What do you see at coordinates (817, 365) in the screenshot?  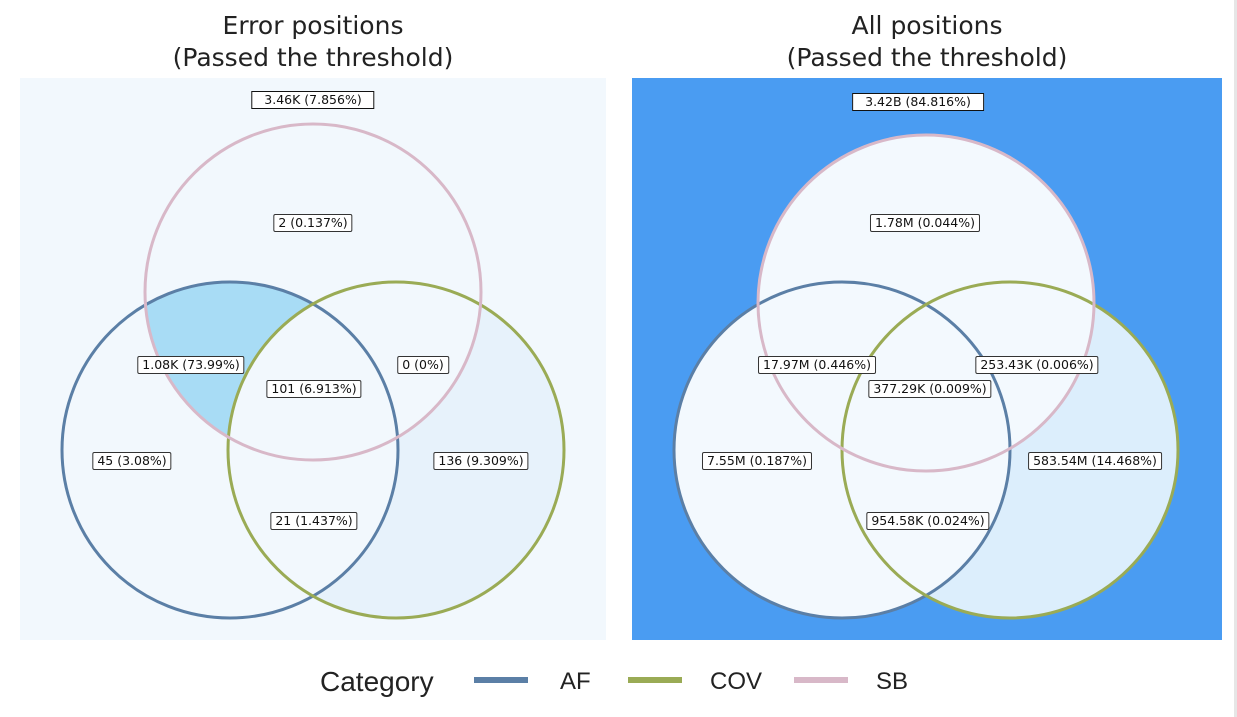 I see `af-sb-label: 17.97M (0.446%)` at bounding box center [817, 365].